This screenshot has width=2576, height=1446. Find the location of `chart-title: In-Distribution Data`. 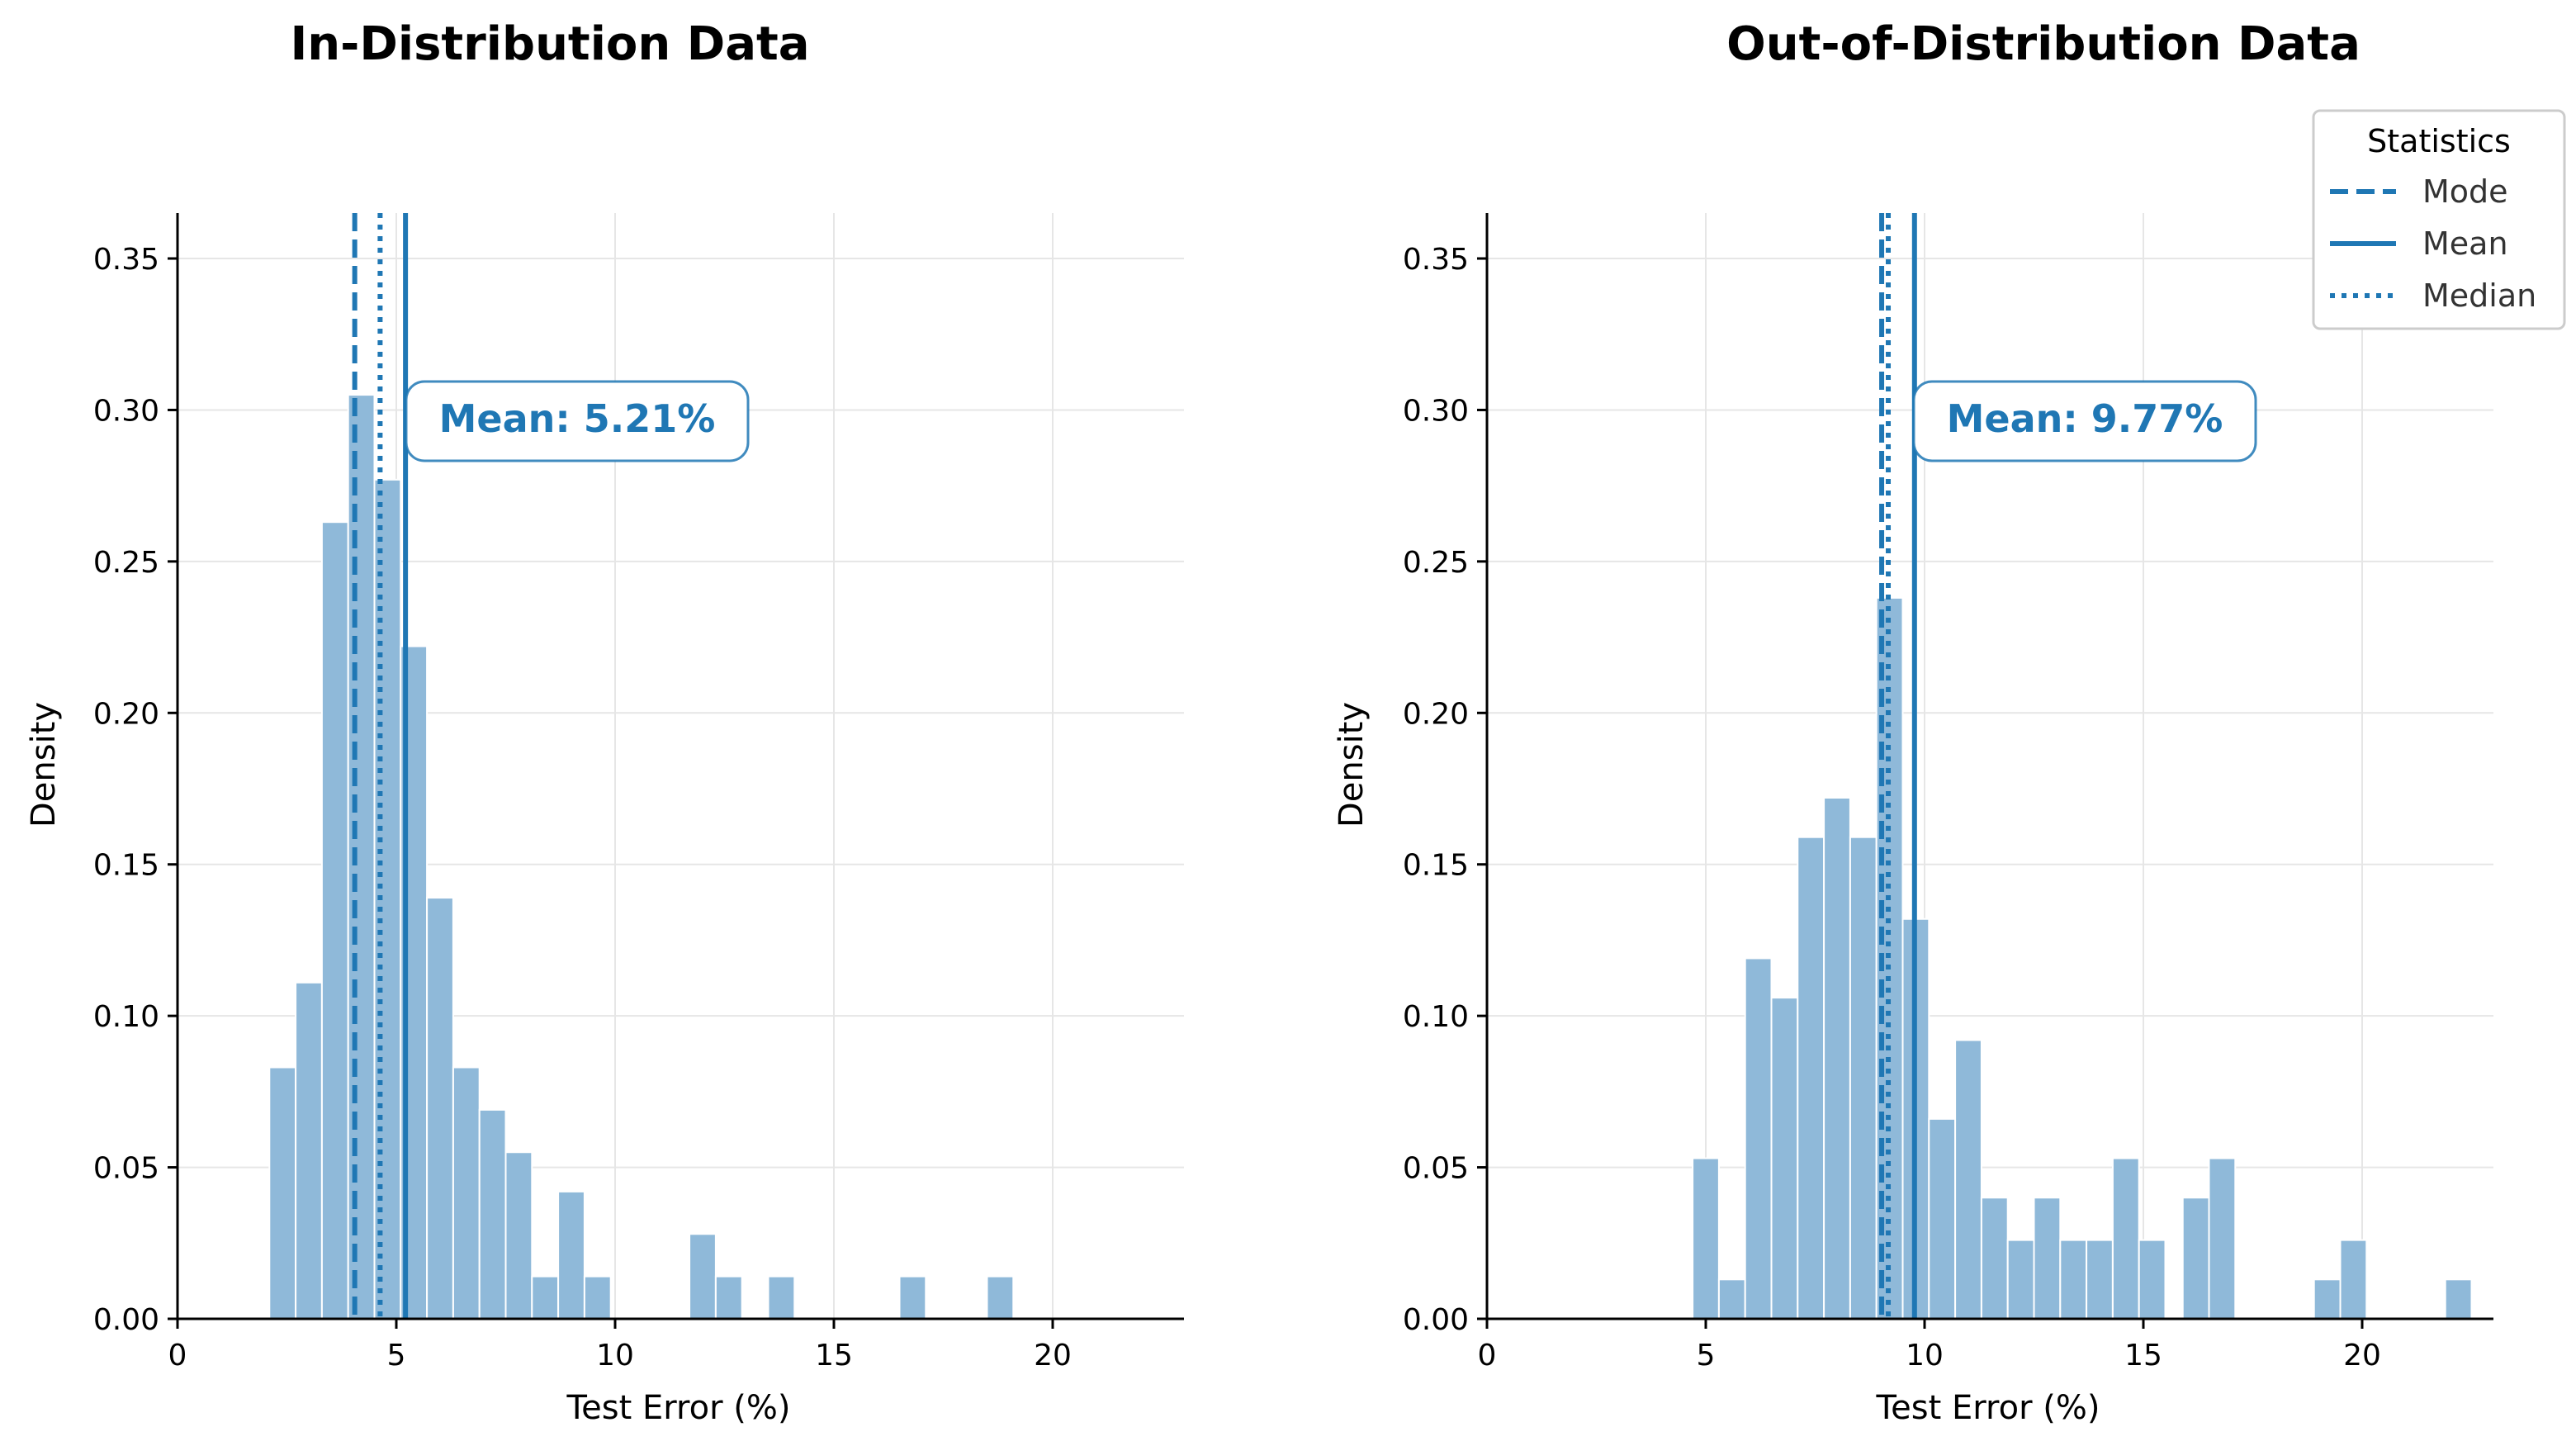

chart-title: In-Distribution Data is located at coordinates (549, 44).